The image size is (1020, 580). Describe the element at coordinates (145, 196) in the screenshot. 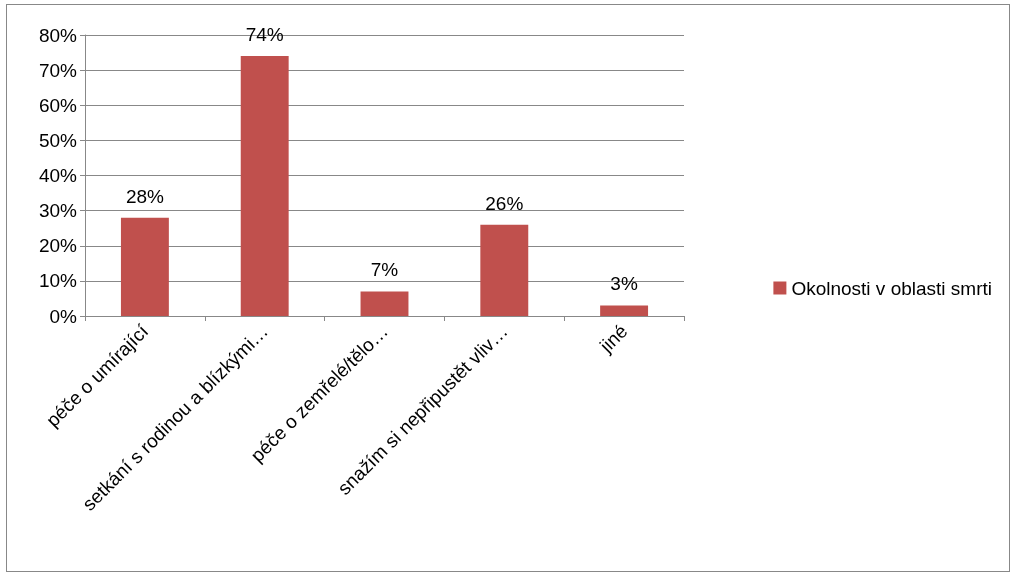

I see `data-label: 28%` at that location.